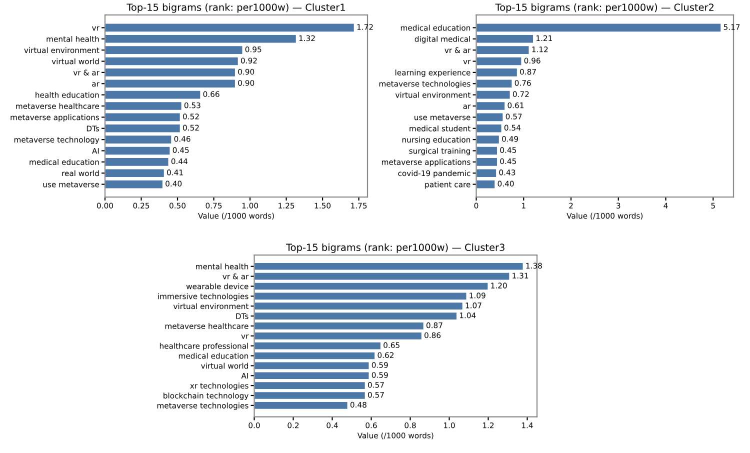 This screenshot has width=750, height=453. What do you see at coordinates (395, 248) in the screenshot?
I see `chart-title: Top-15 bigrams (rank: per1000w) — Cluster3` at bounding box center [395, 248].